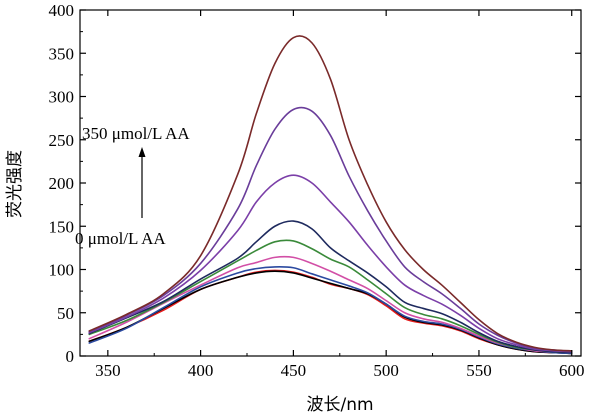  Describe the element at coordinates (572, 370) in the screenshot. I see `x-tick-label: 600` at that location.